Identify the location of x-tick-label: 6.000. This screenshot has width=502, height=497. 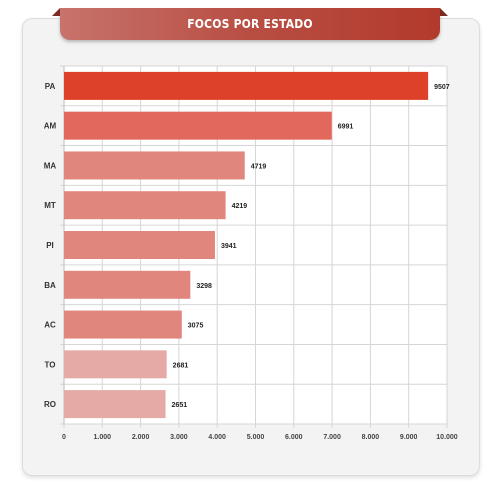
(294, 437).